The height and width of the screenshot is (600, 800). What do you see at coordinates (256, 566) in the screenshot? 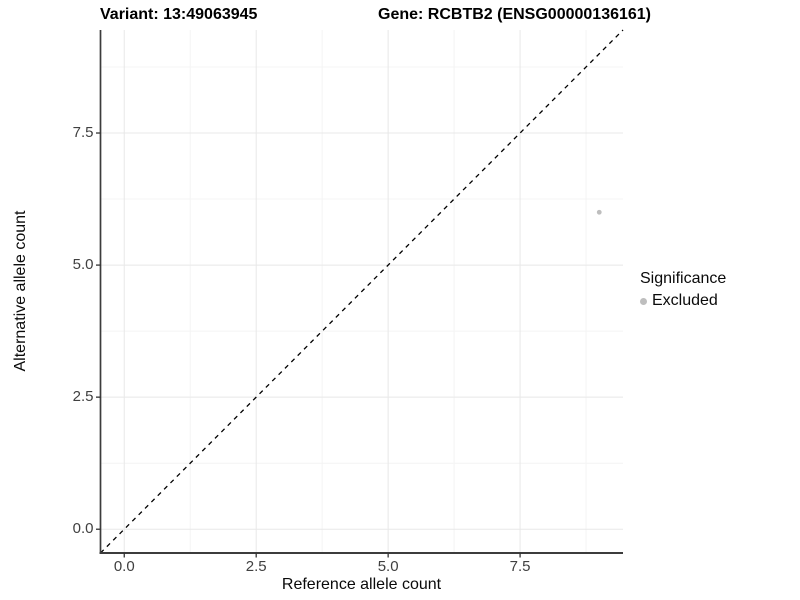
I see `x-tick-label: 2.5` at bounding box center [256, 566].